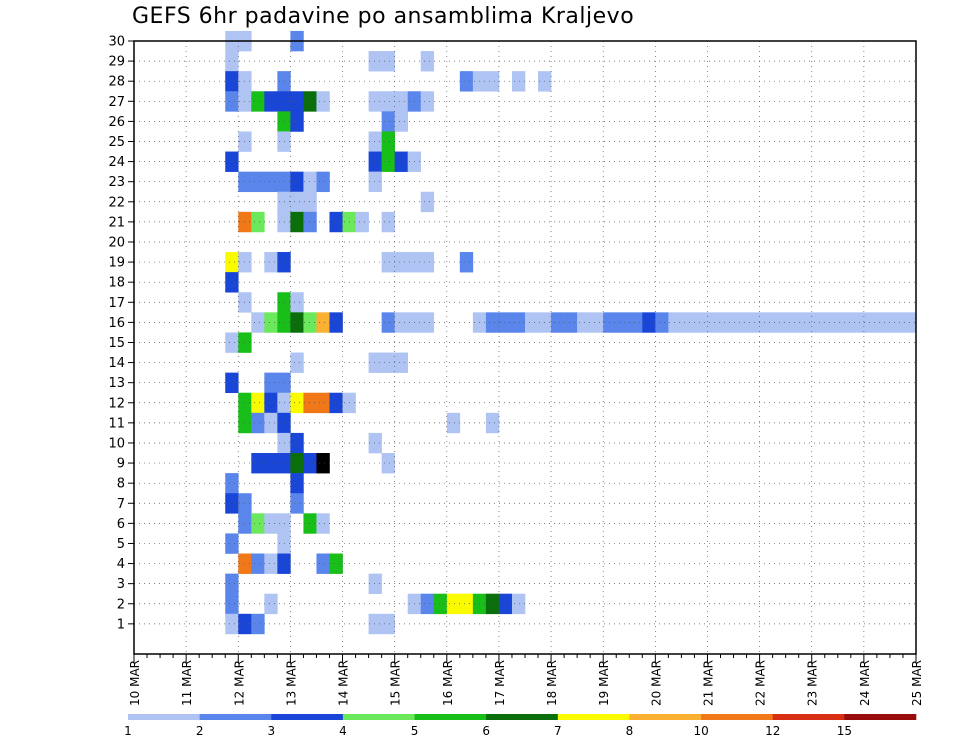 This screenshot has width=960, height=742. Describe the element at coordinates (116, 283) in the screenshot. I see `y-tick-label: 18` at that location.